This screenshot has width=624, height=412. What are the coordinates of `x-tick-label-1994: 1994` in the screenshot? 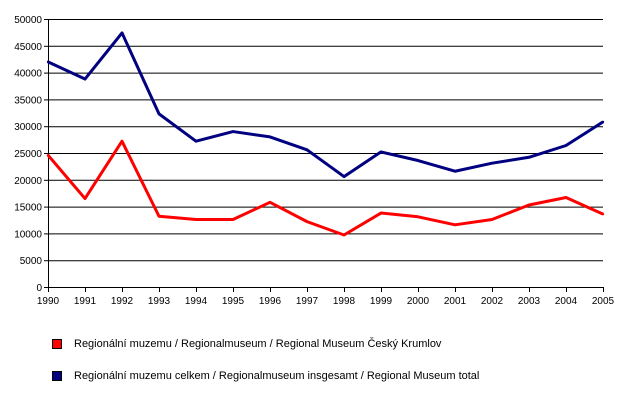 It's located at (196, 301).